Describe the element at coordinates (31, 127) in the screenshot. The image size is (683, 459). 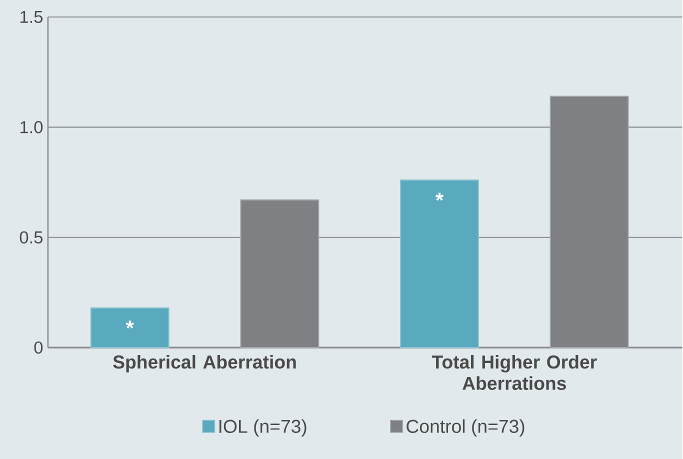
I see `y-tick-label: 1.0` at that location.